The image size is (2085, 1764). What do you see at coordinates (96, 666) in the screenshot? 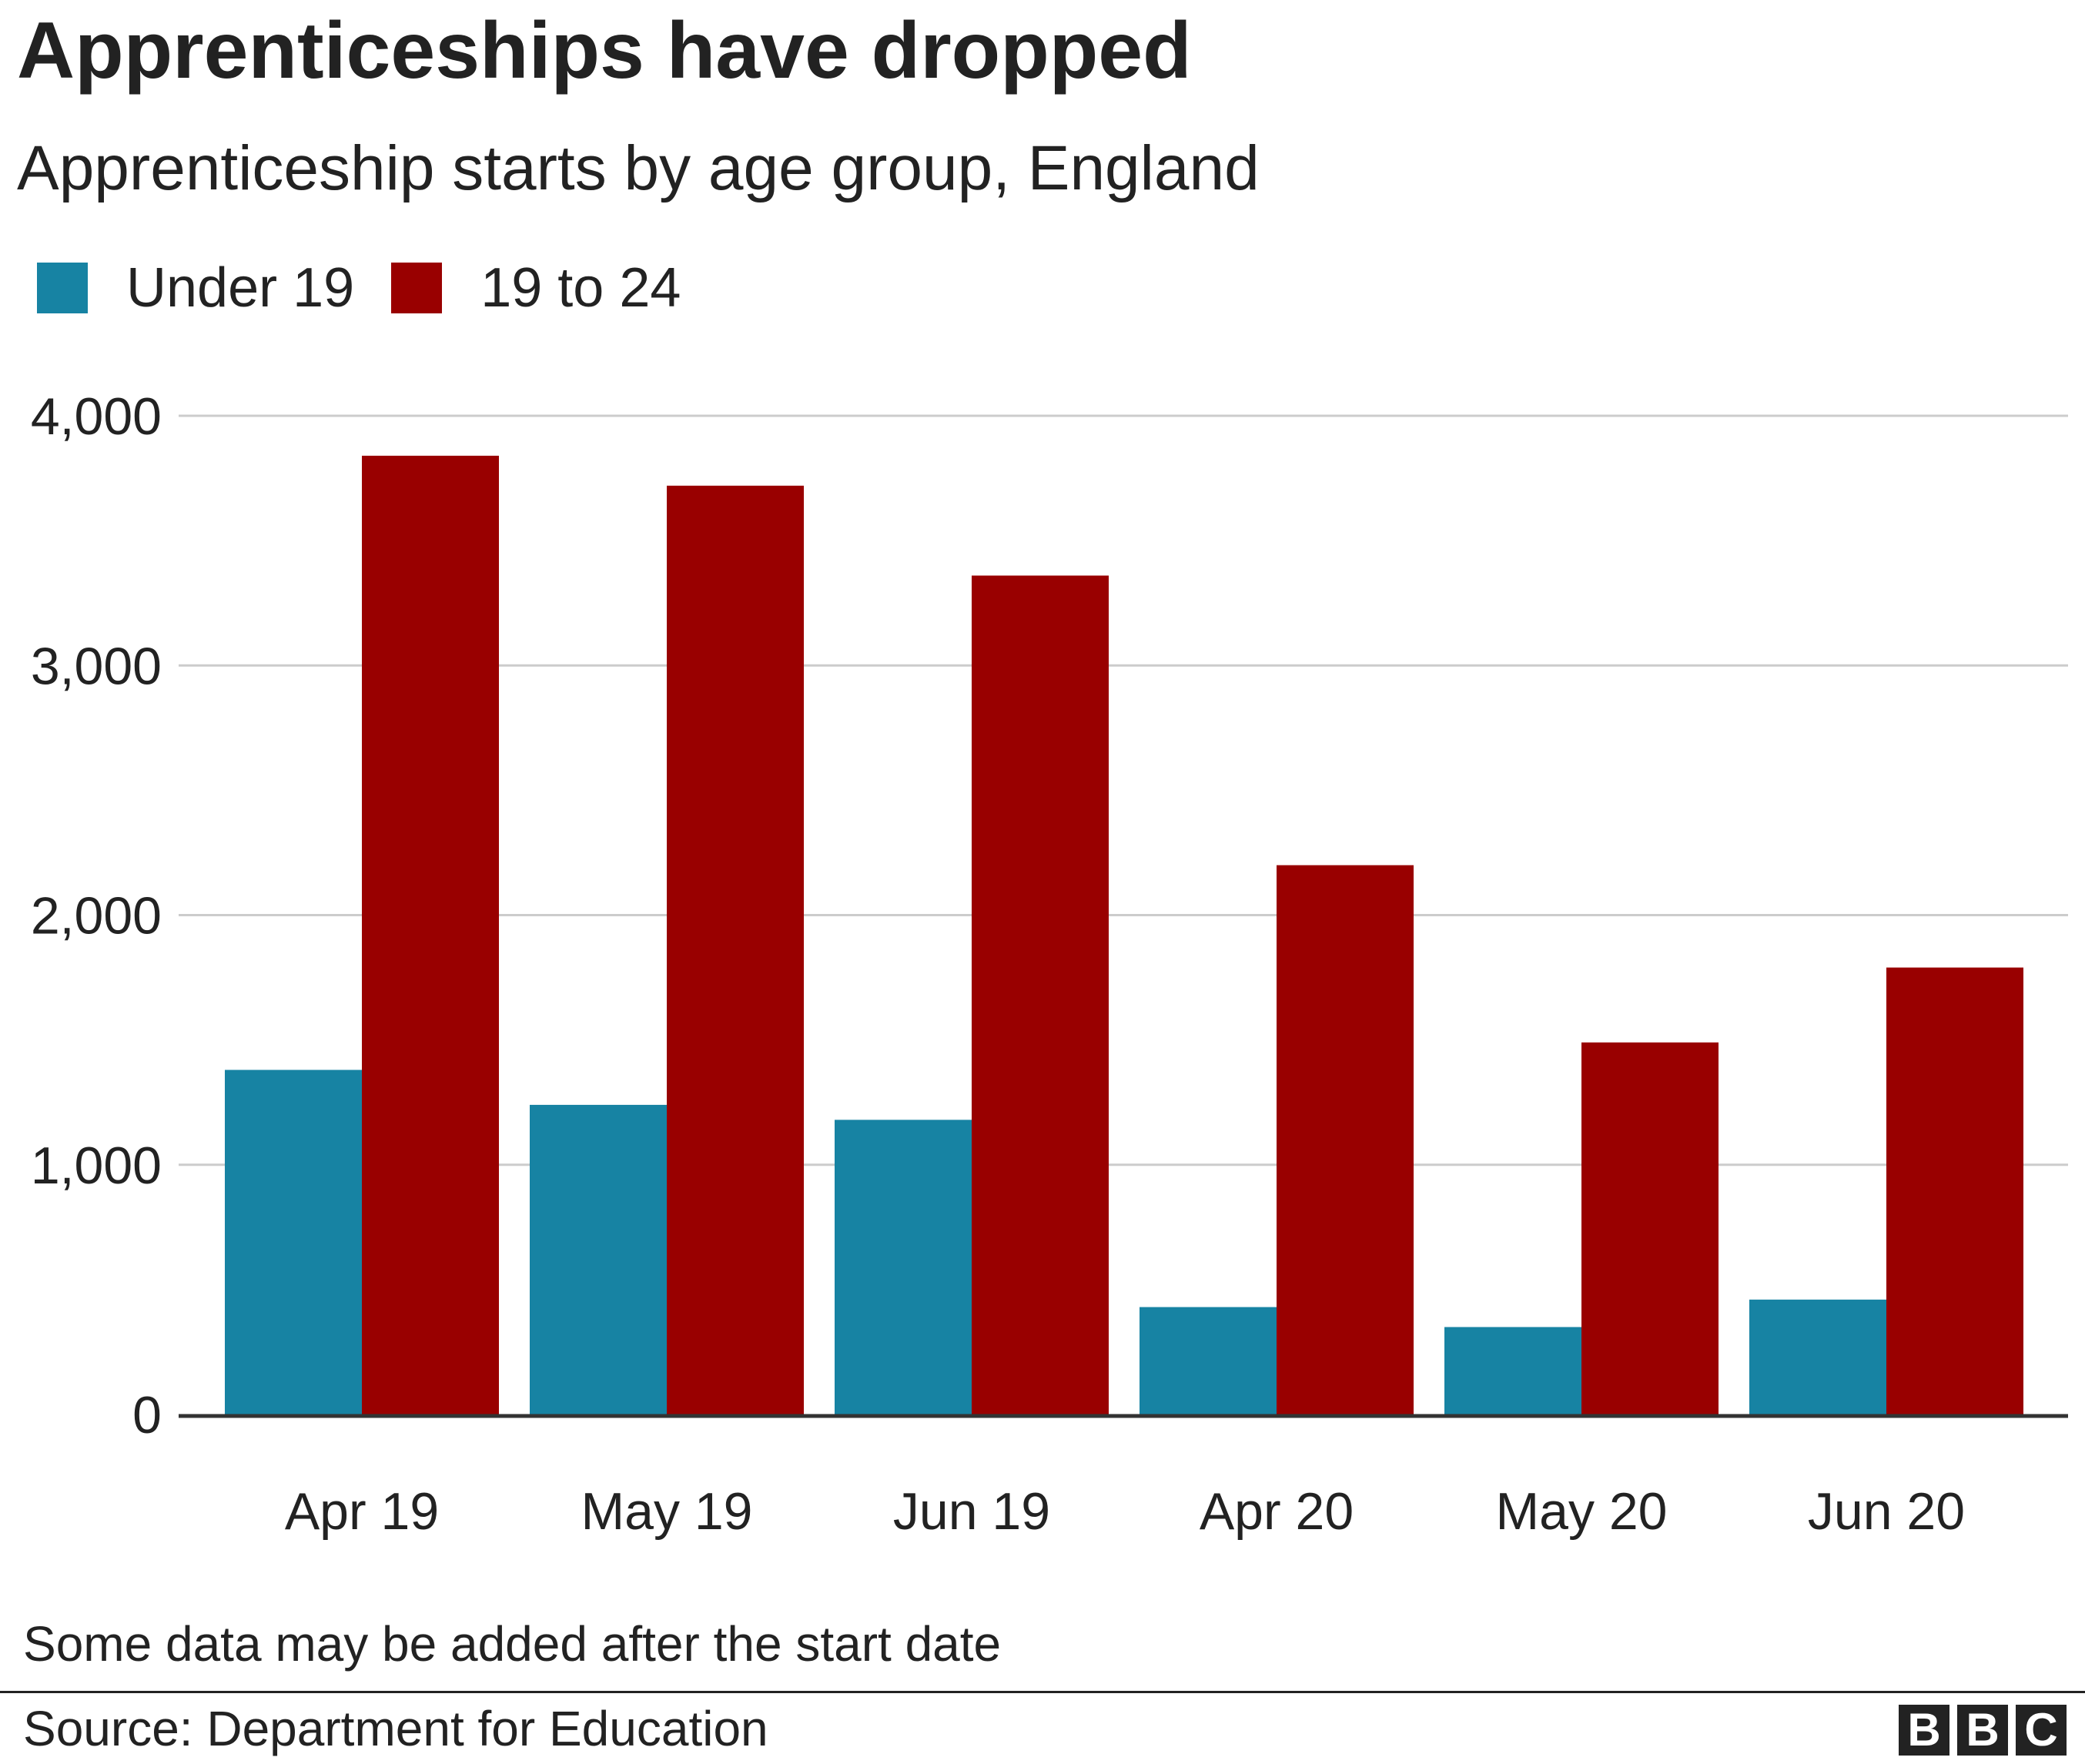
I see `y-tick-label: 3,000` at bounding box center [96, 666].